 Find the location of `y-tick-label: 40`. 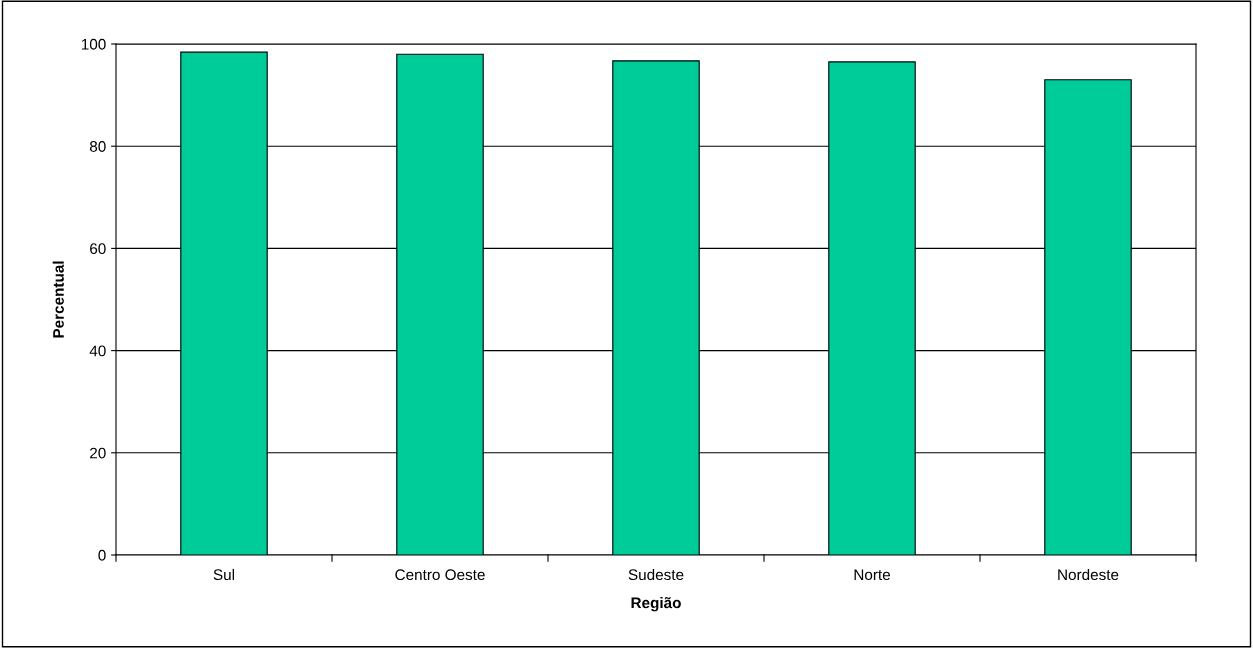

y-tick-label: 40 is located at coordinates (97, 351).